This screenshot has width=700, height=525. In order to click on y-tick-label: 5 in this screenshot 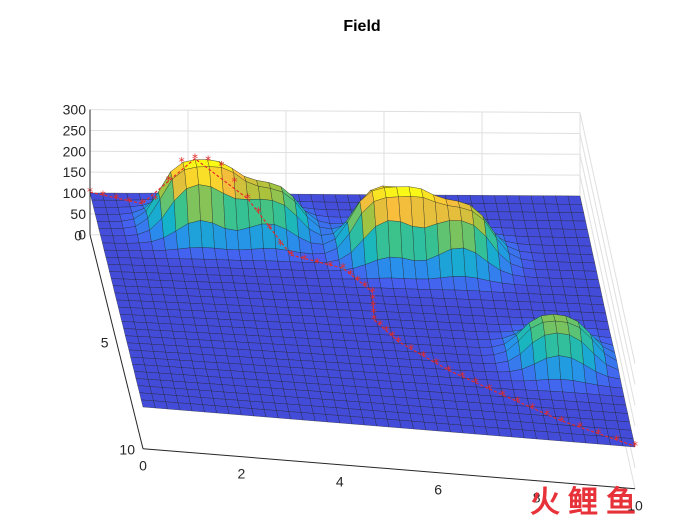, I will do `click(105, 343)`.